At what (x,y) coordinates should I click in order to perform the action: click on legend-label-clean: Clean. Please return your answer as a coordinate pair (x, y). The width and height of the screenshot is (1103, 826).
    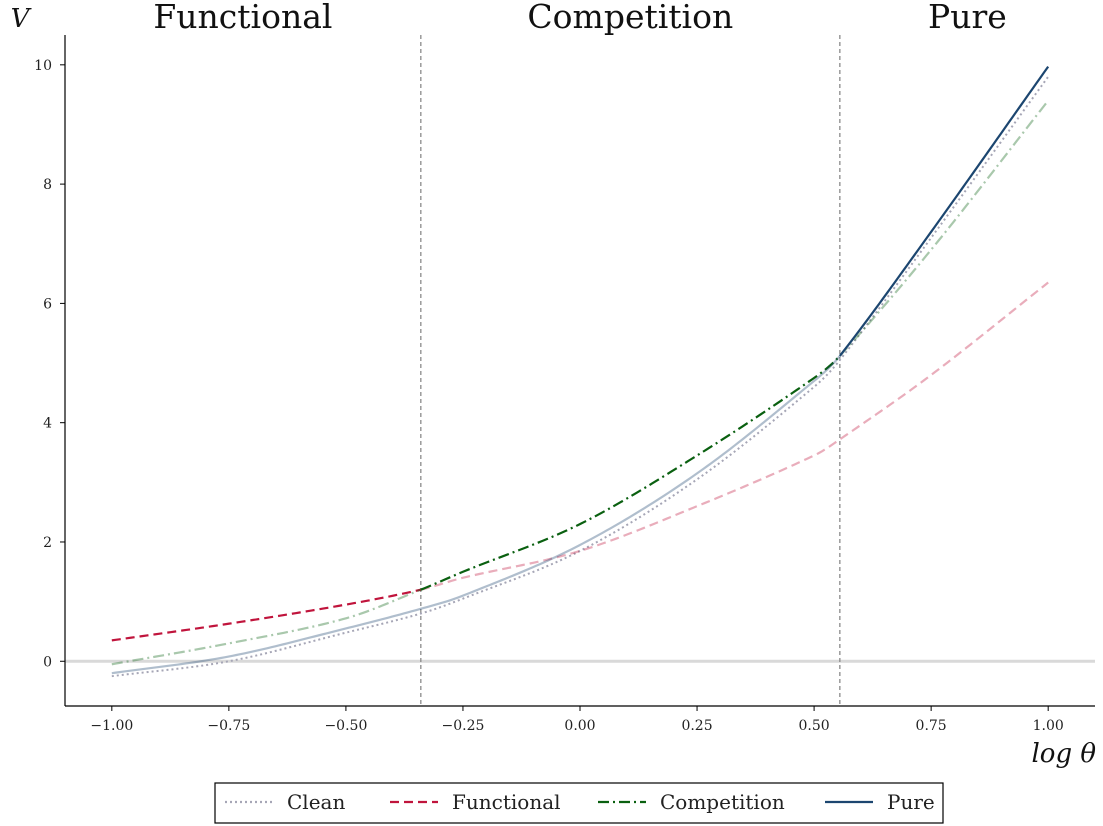
    Looking at the image, I should click on (316, 802).